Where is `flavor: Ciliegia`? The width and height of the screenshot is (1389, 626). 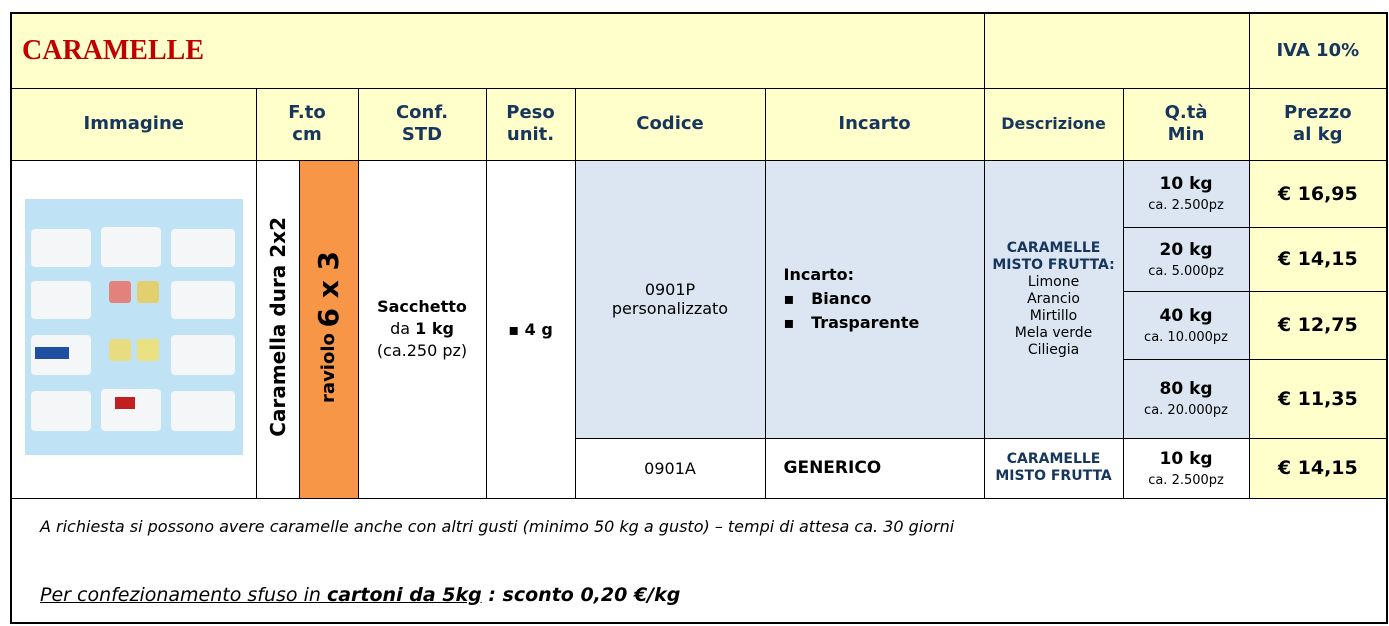
flavor: Ciliegia is located at coordinates (1053, 349).